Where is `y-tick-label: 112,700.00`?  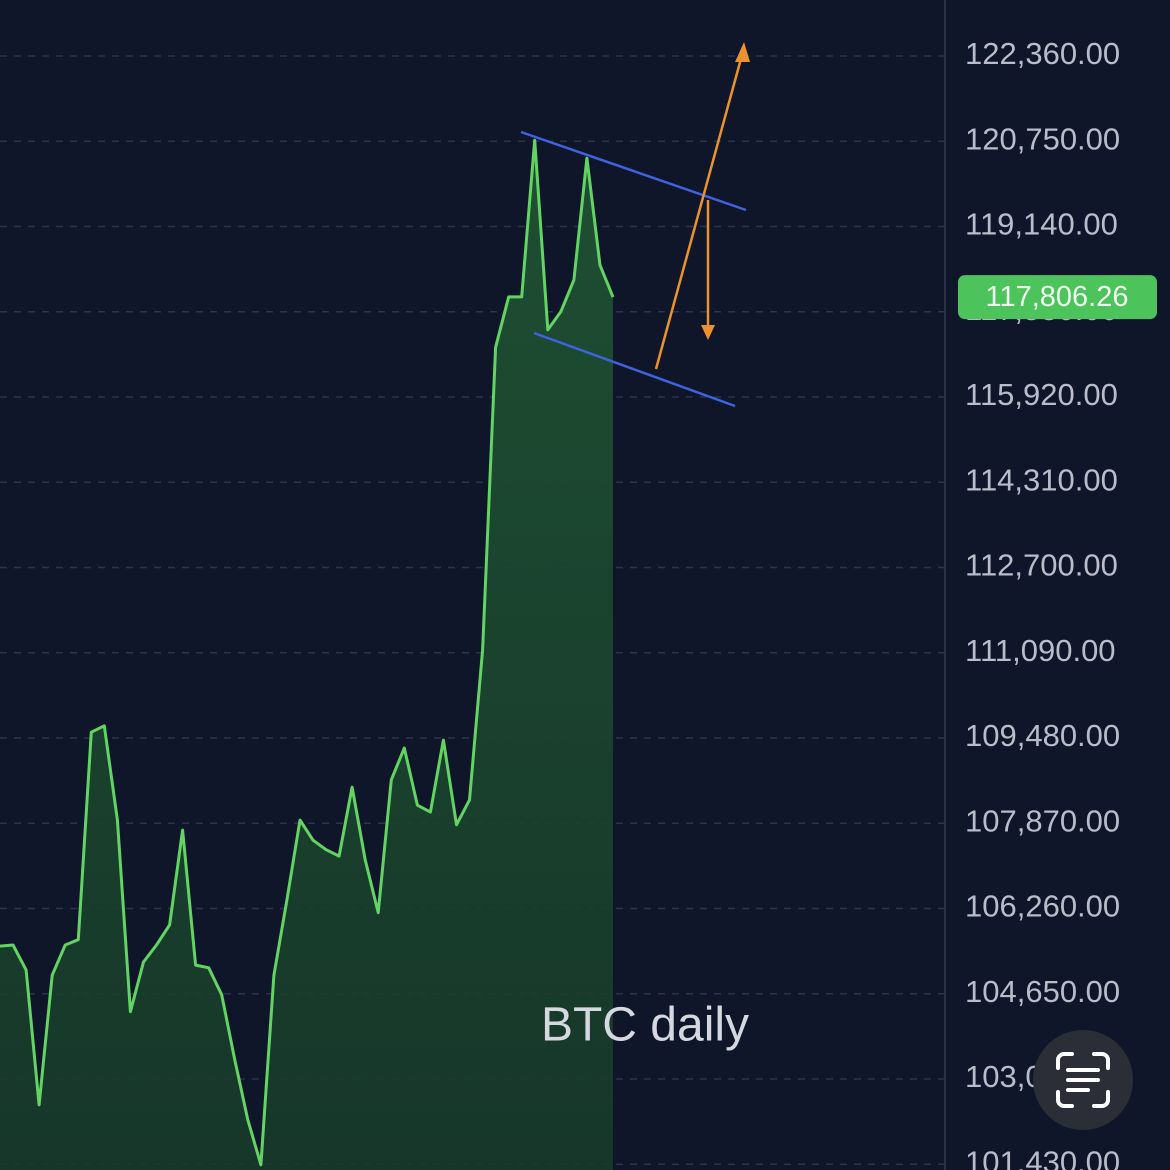 y-tick-label: 112,700.00 is located at coordinates (1041, 565).